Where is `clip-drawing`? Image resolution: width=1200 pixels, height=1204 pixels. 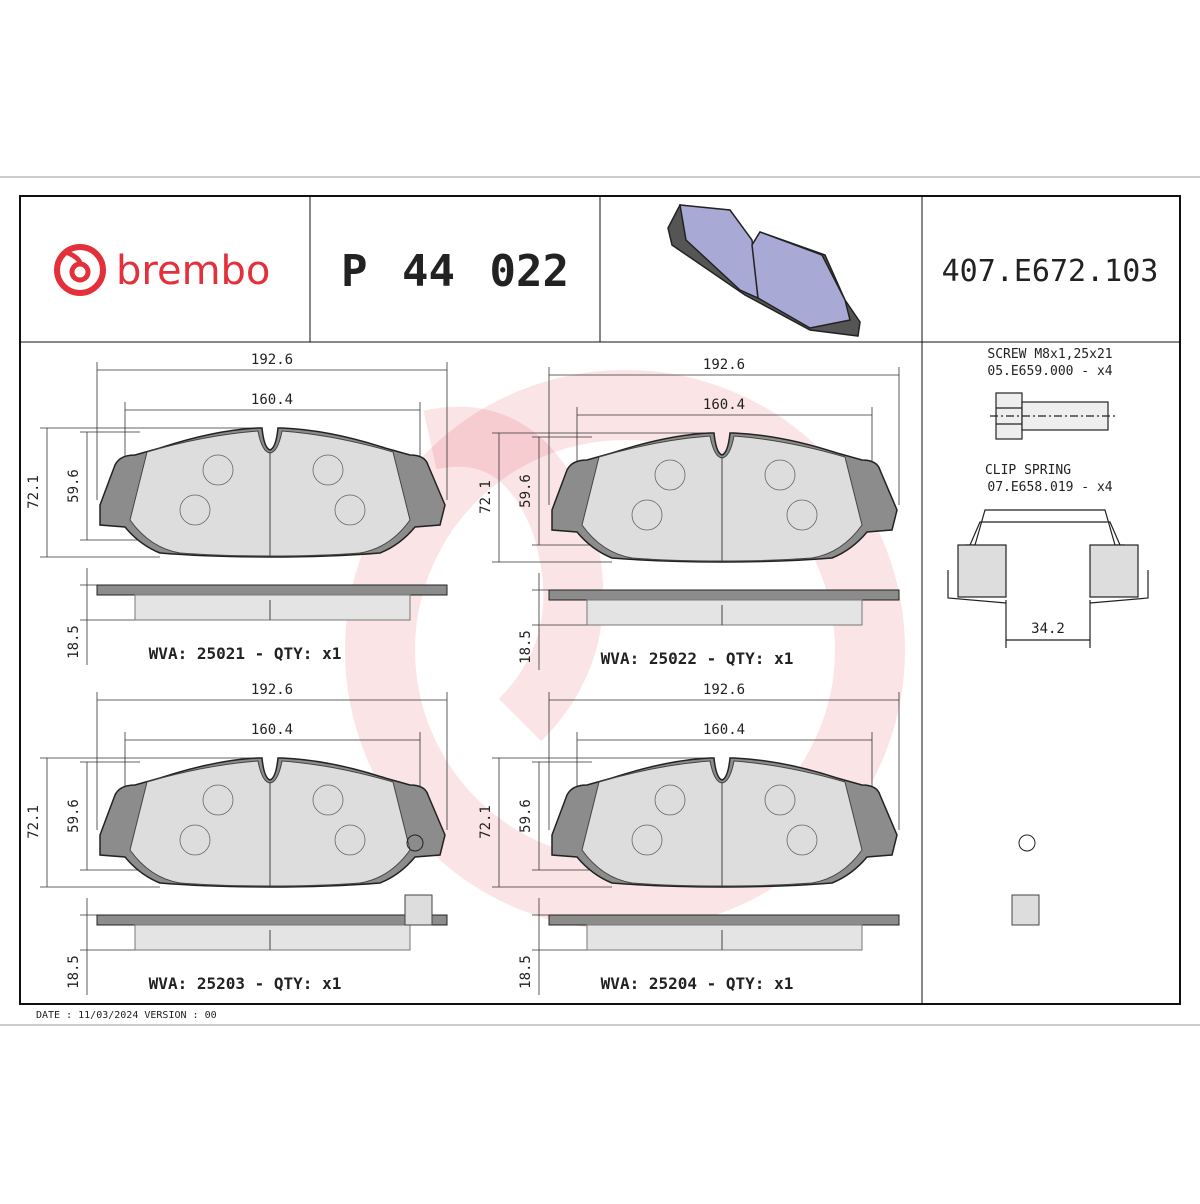 clip-drawing is located at coordinates (1048, 578).